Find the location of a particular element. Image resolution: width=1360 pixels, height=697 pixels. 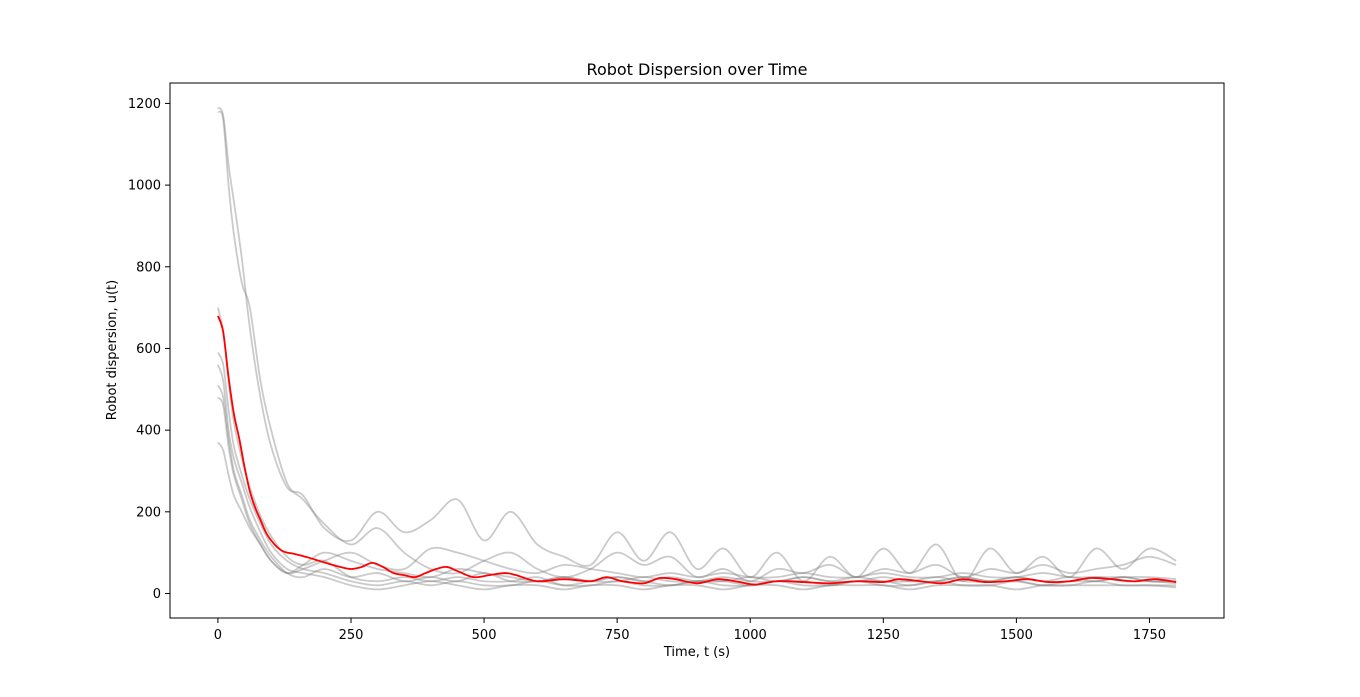

y-tick-label: 1200 is located at coordinates (144, 104).